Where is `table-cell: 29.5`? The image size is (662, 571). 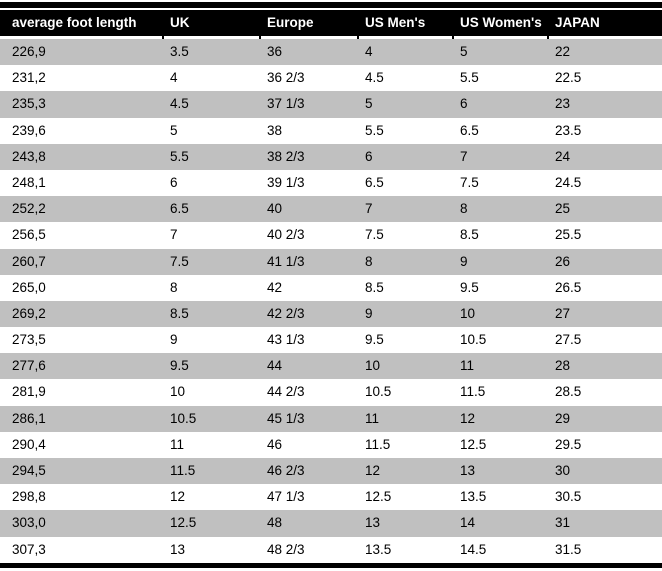
table-cell: 29.5 is located at coordinates (568, 444).